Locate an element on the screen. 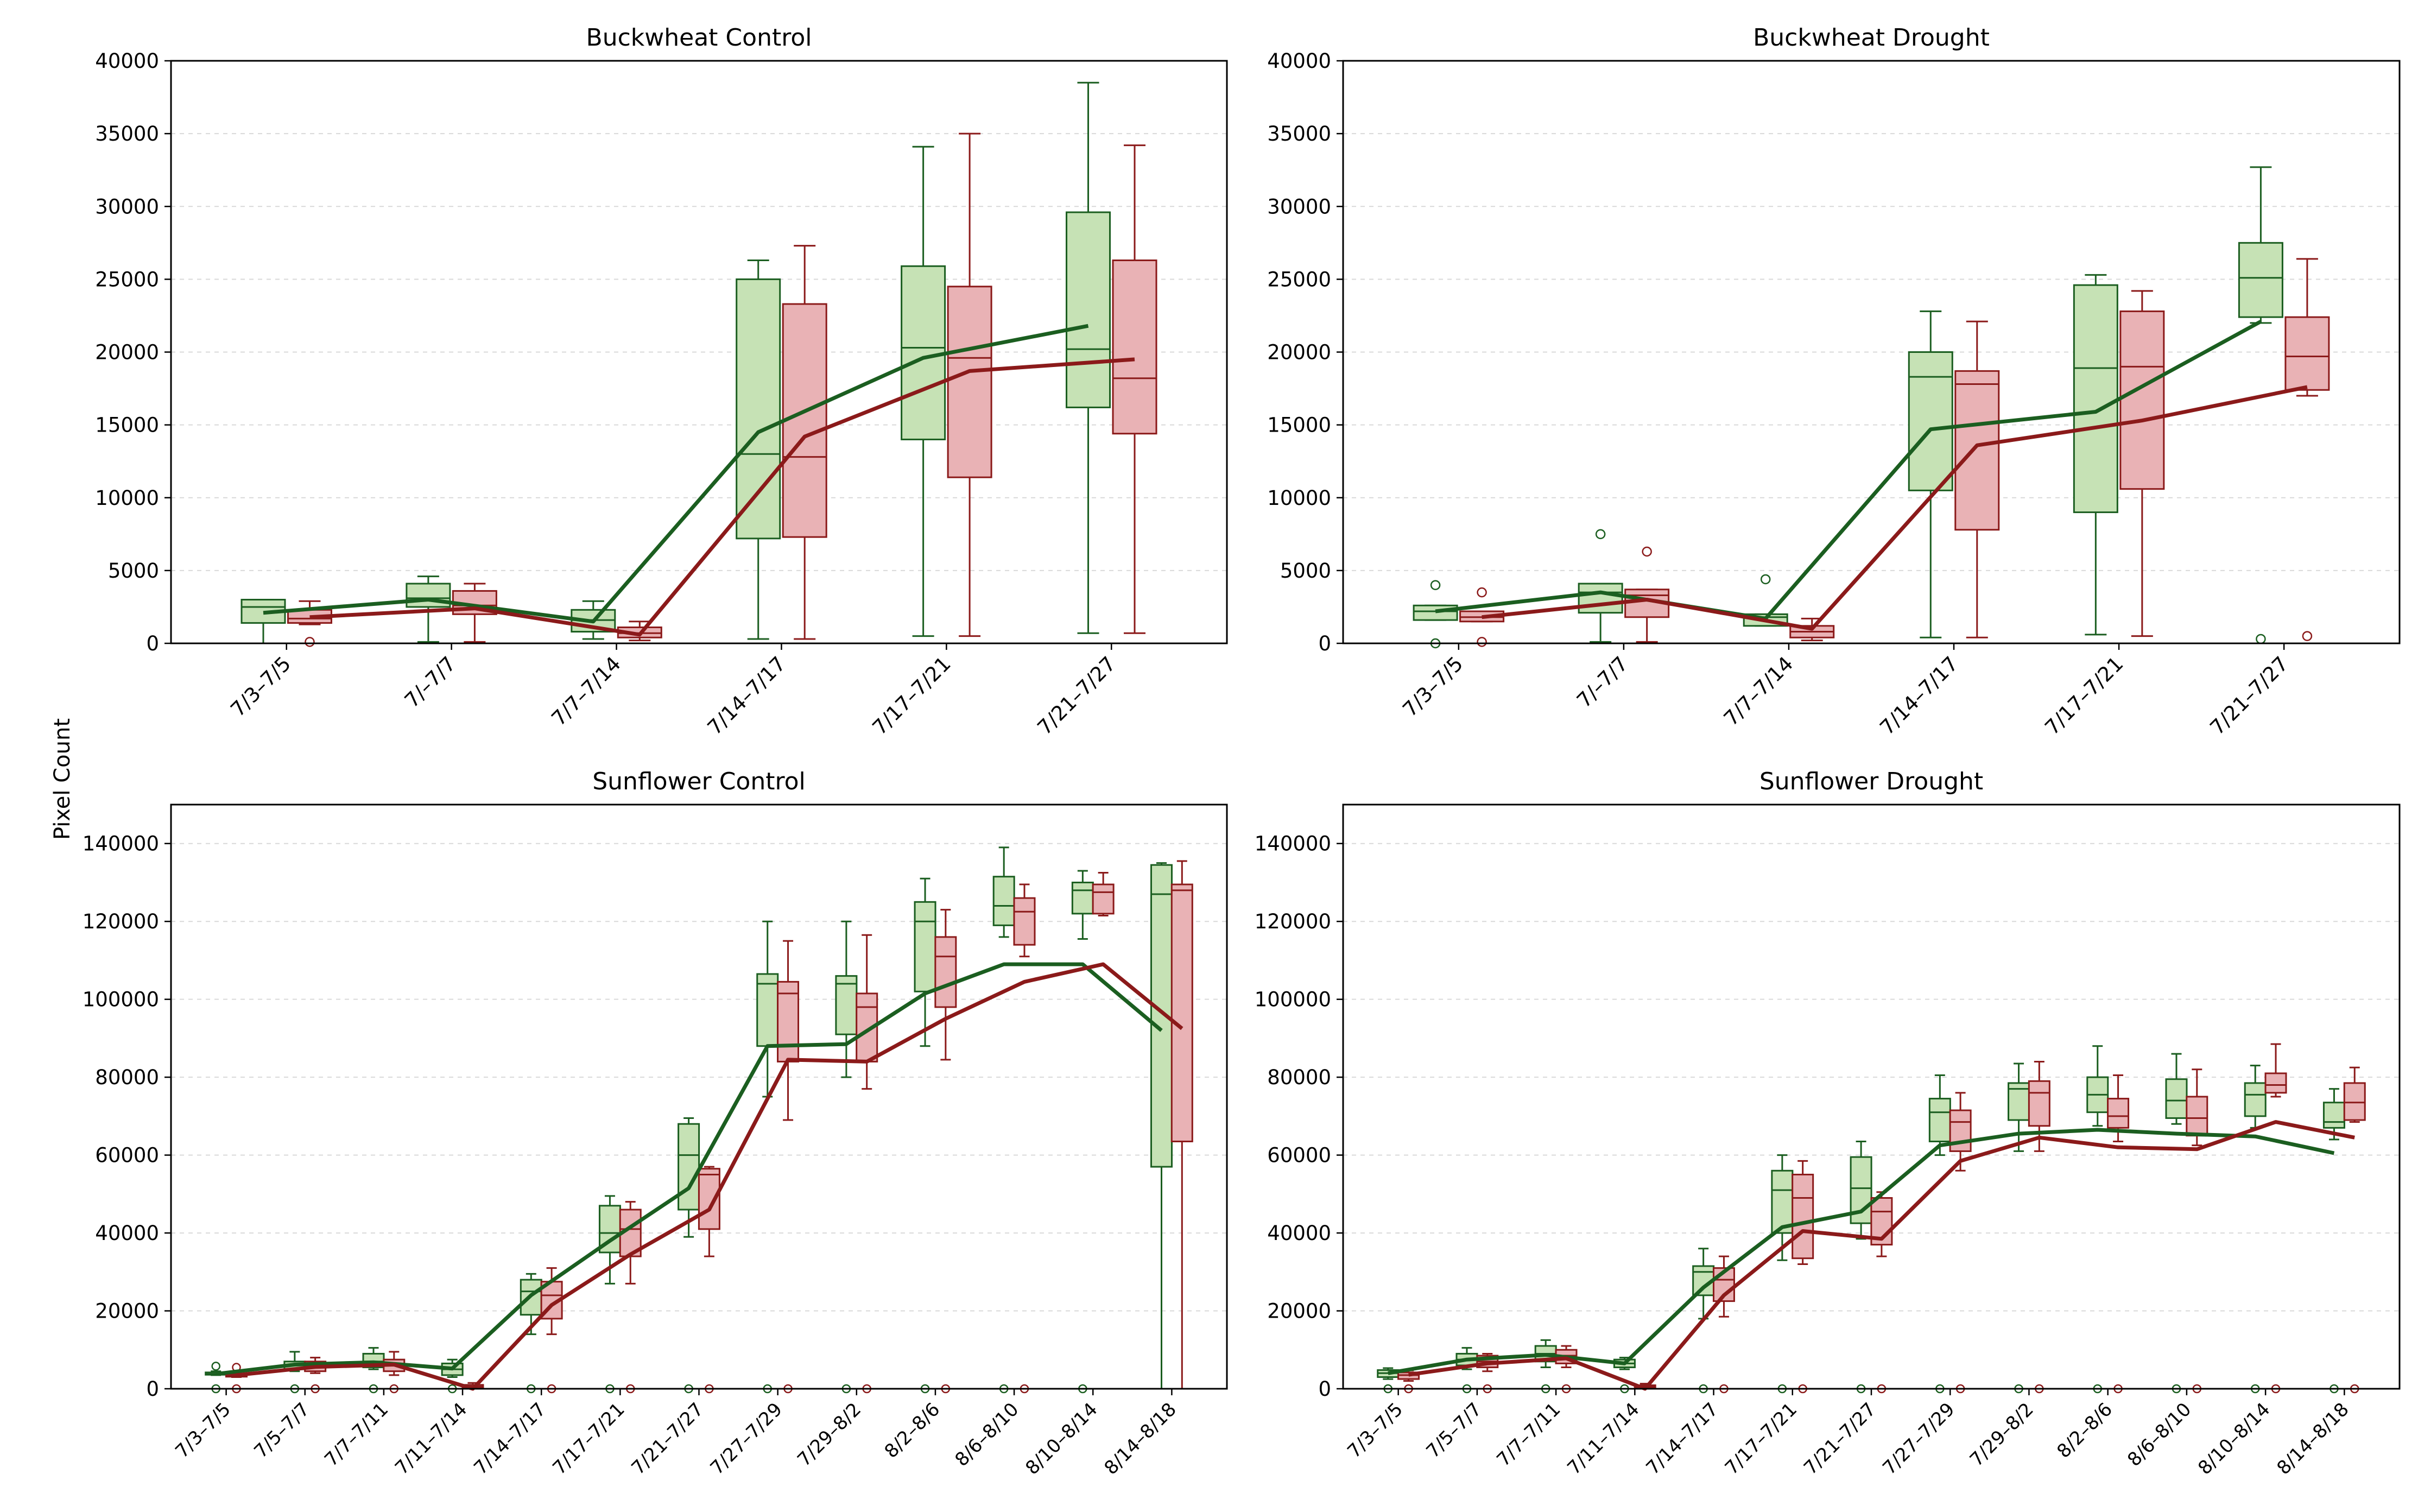  y-tick-label: 100000 is located at coordinates (1293, 999).